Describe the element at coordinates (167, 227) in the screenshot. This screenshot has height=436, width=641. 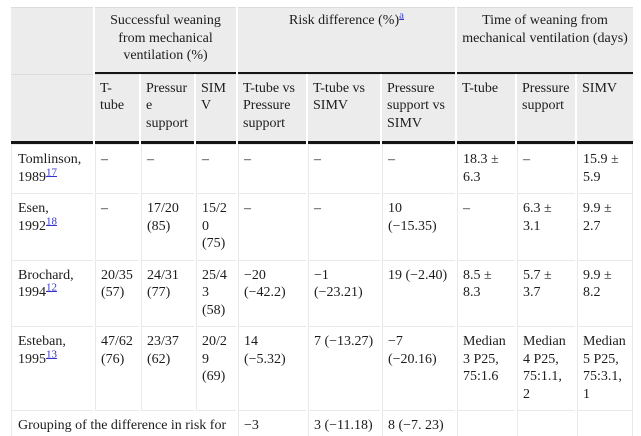
I see `data-cell: 17/20 (85)` at that location.